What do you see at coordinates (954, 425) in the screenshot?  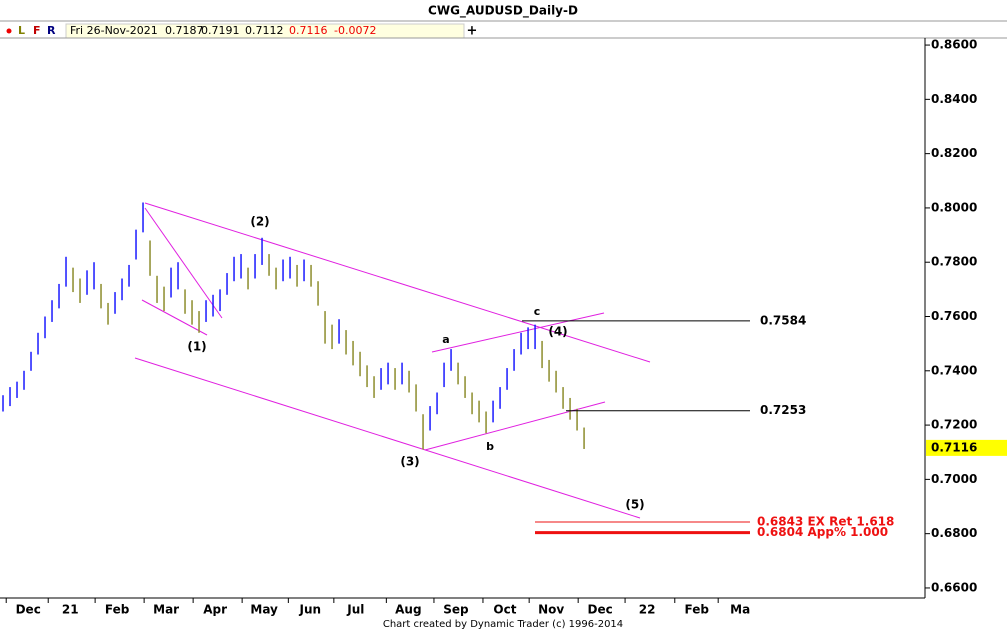 I see `y-tick-label: 0.7200` at bounding box center [954, 425].